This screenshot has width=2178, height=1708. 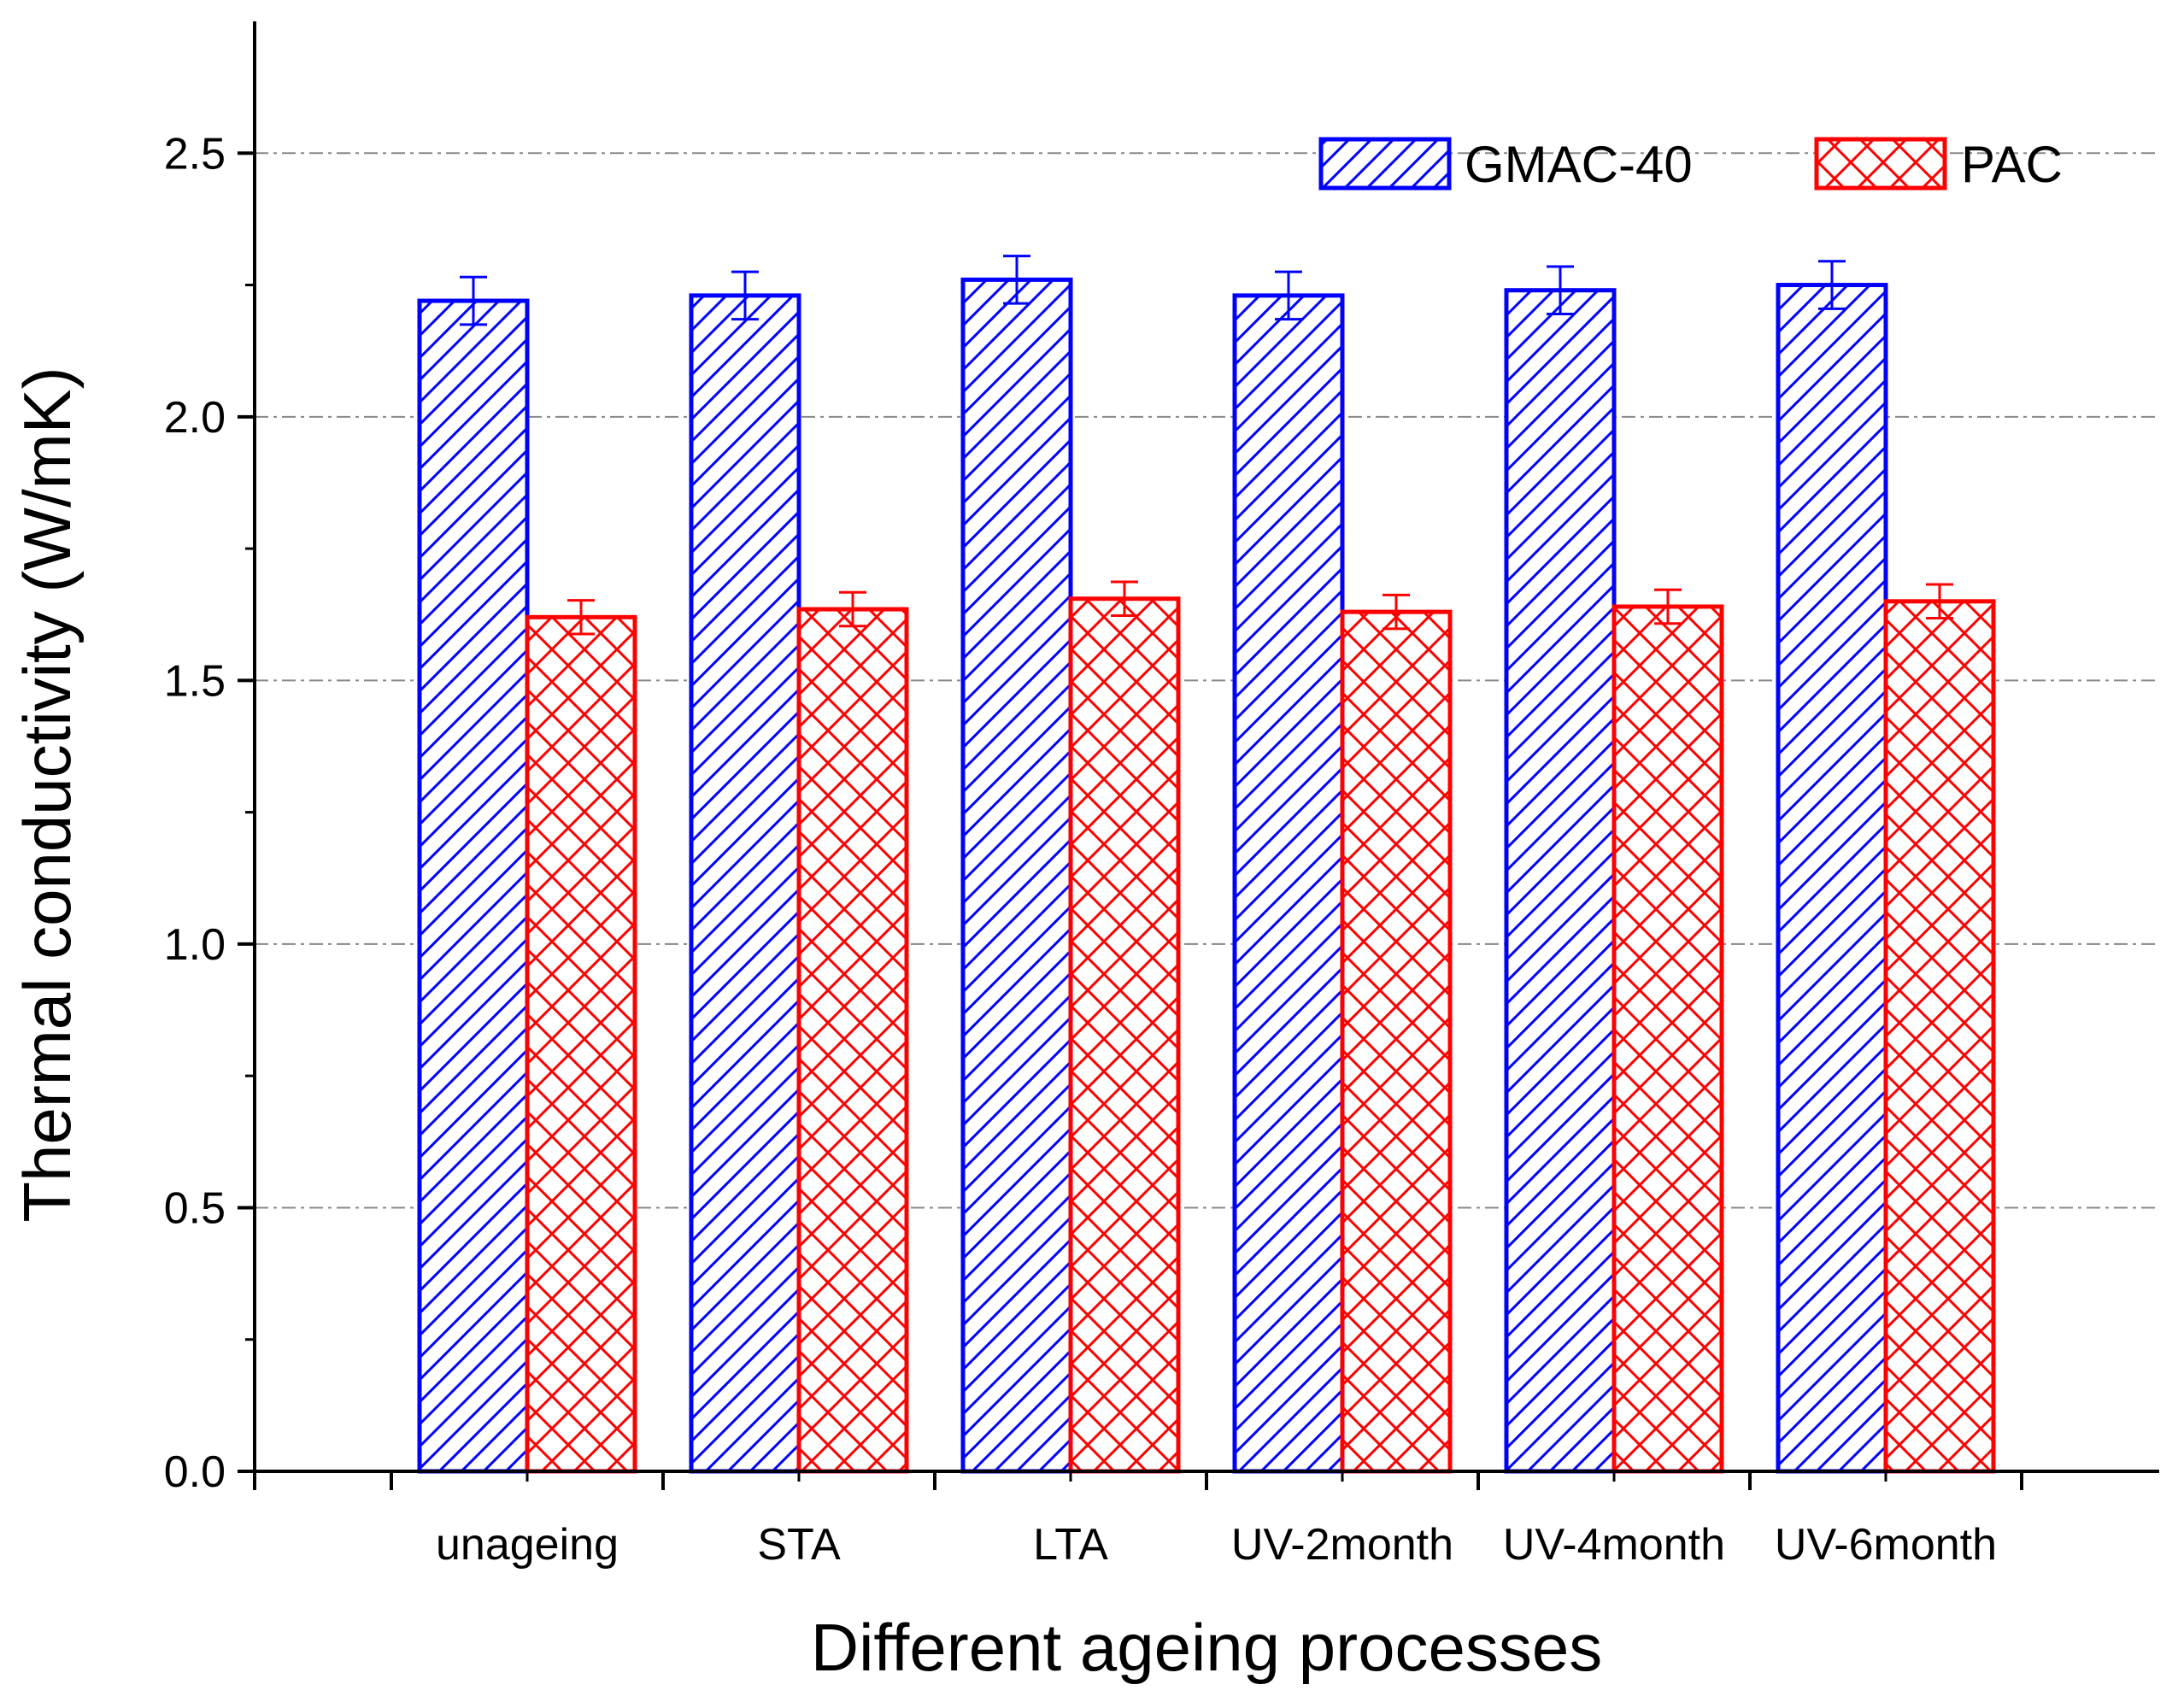 What do you see at coordinates (1560, 881) in the screenshot?
I see `bar-gmac-40-uv-4month` at bounding box center [1560, 881].